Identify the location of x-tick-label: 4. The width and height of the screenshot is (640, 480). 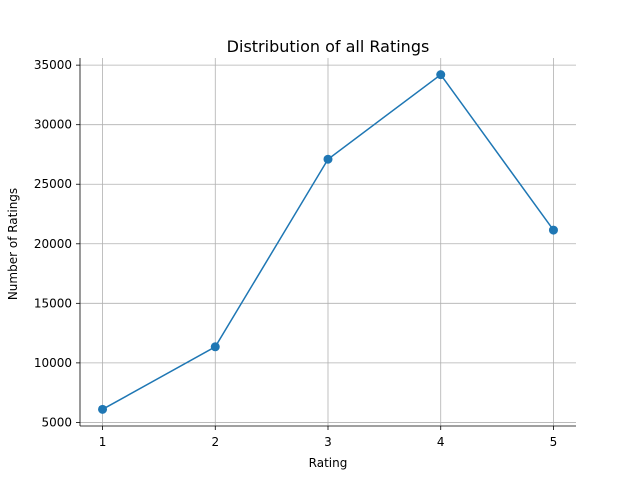
(441, 442).